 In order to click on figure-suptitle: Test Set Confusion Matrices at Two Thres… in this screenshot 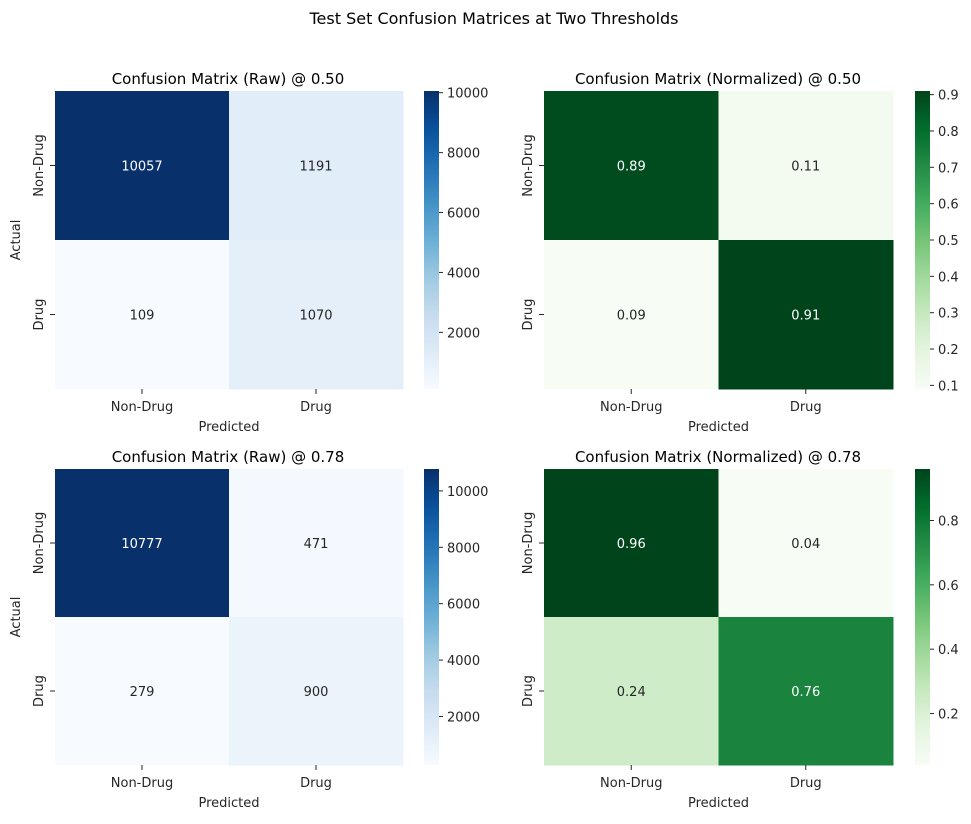, I will do `click(493, 18)`.